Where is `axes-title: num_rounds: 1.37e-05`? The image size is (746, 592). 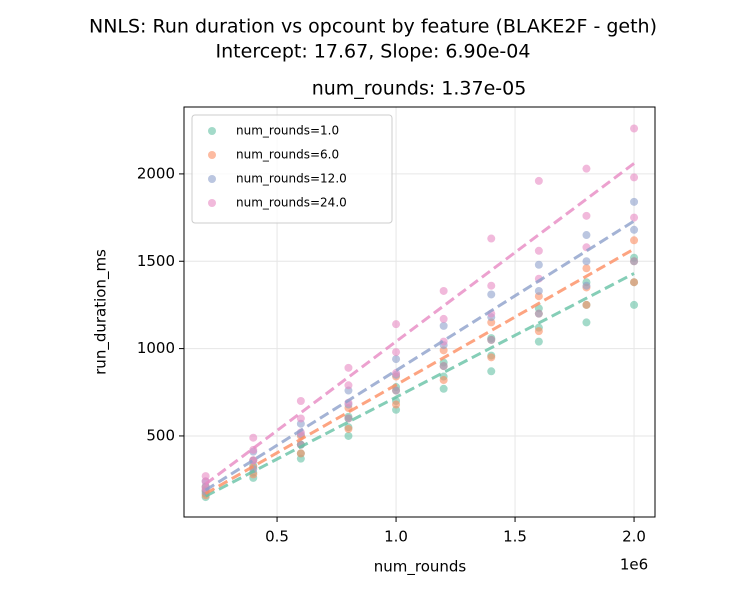 axes-title: num_rounds: 1.37e-05 is located at coordinates (419, 89).